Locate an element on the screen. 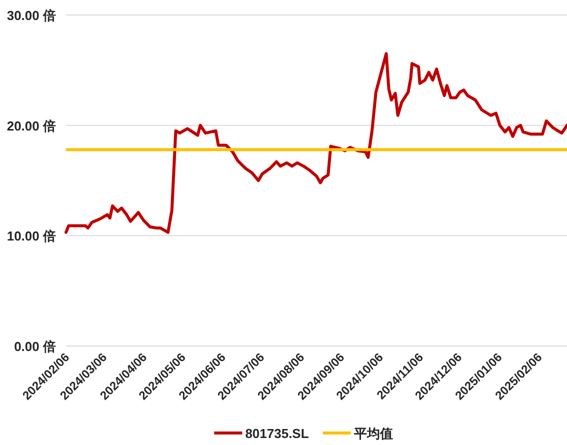 This screenshot has height=445, width=567. legend-label: 801735.SL is located at coordinates (277, 433).